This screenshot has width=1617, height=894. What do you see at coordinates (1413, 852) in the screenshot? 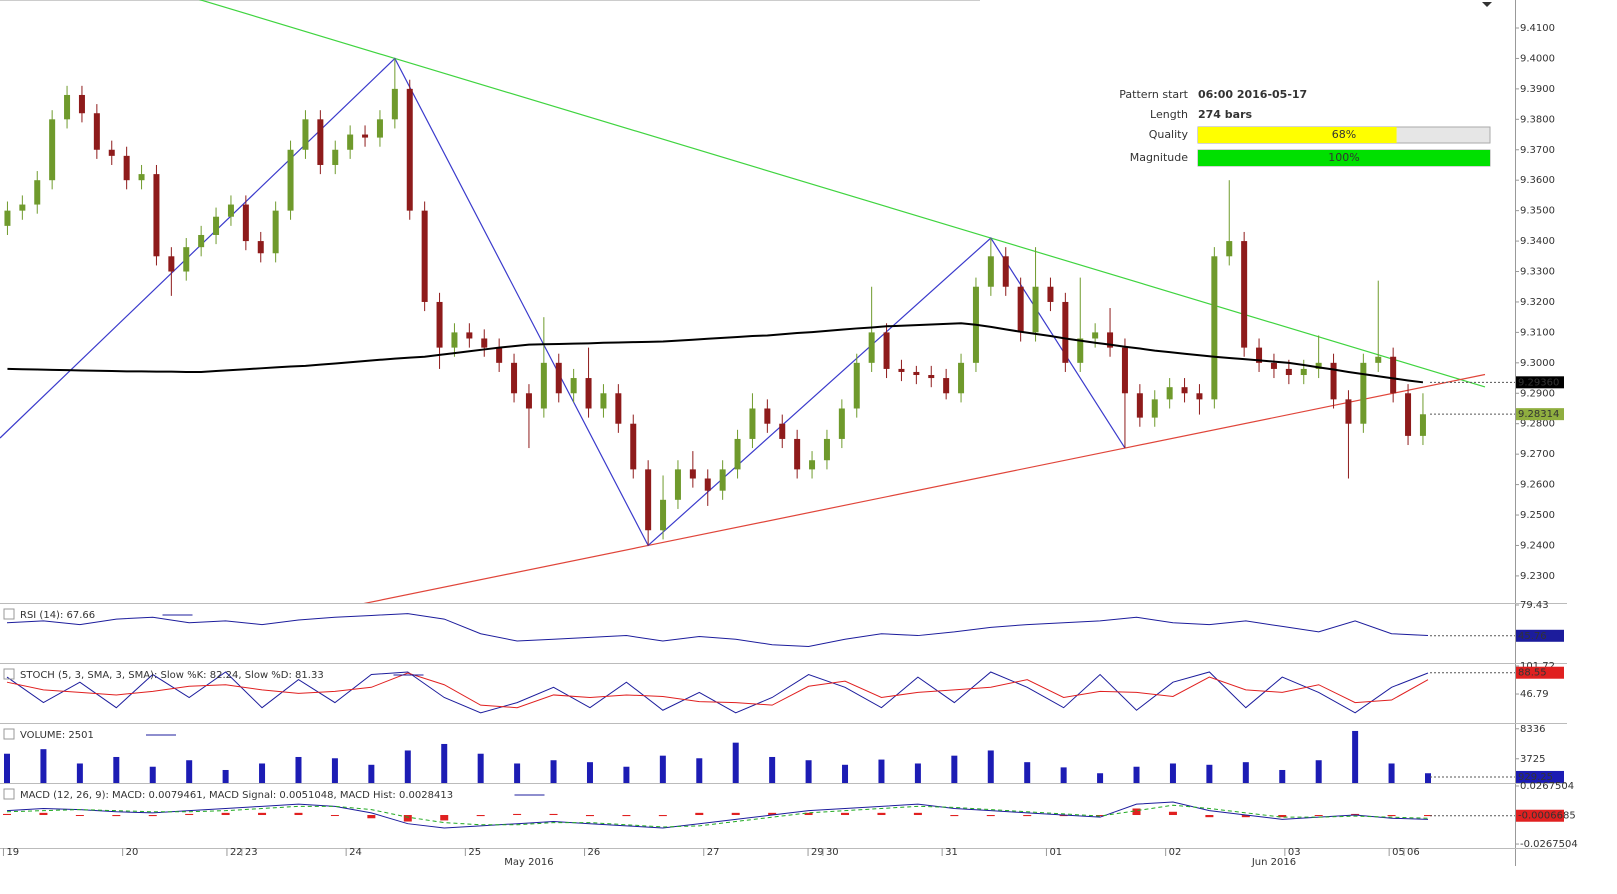
I see `x-tick-label: 06` at bounding box center [1413, 852].